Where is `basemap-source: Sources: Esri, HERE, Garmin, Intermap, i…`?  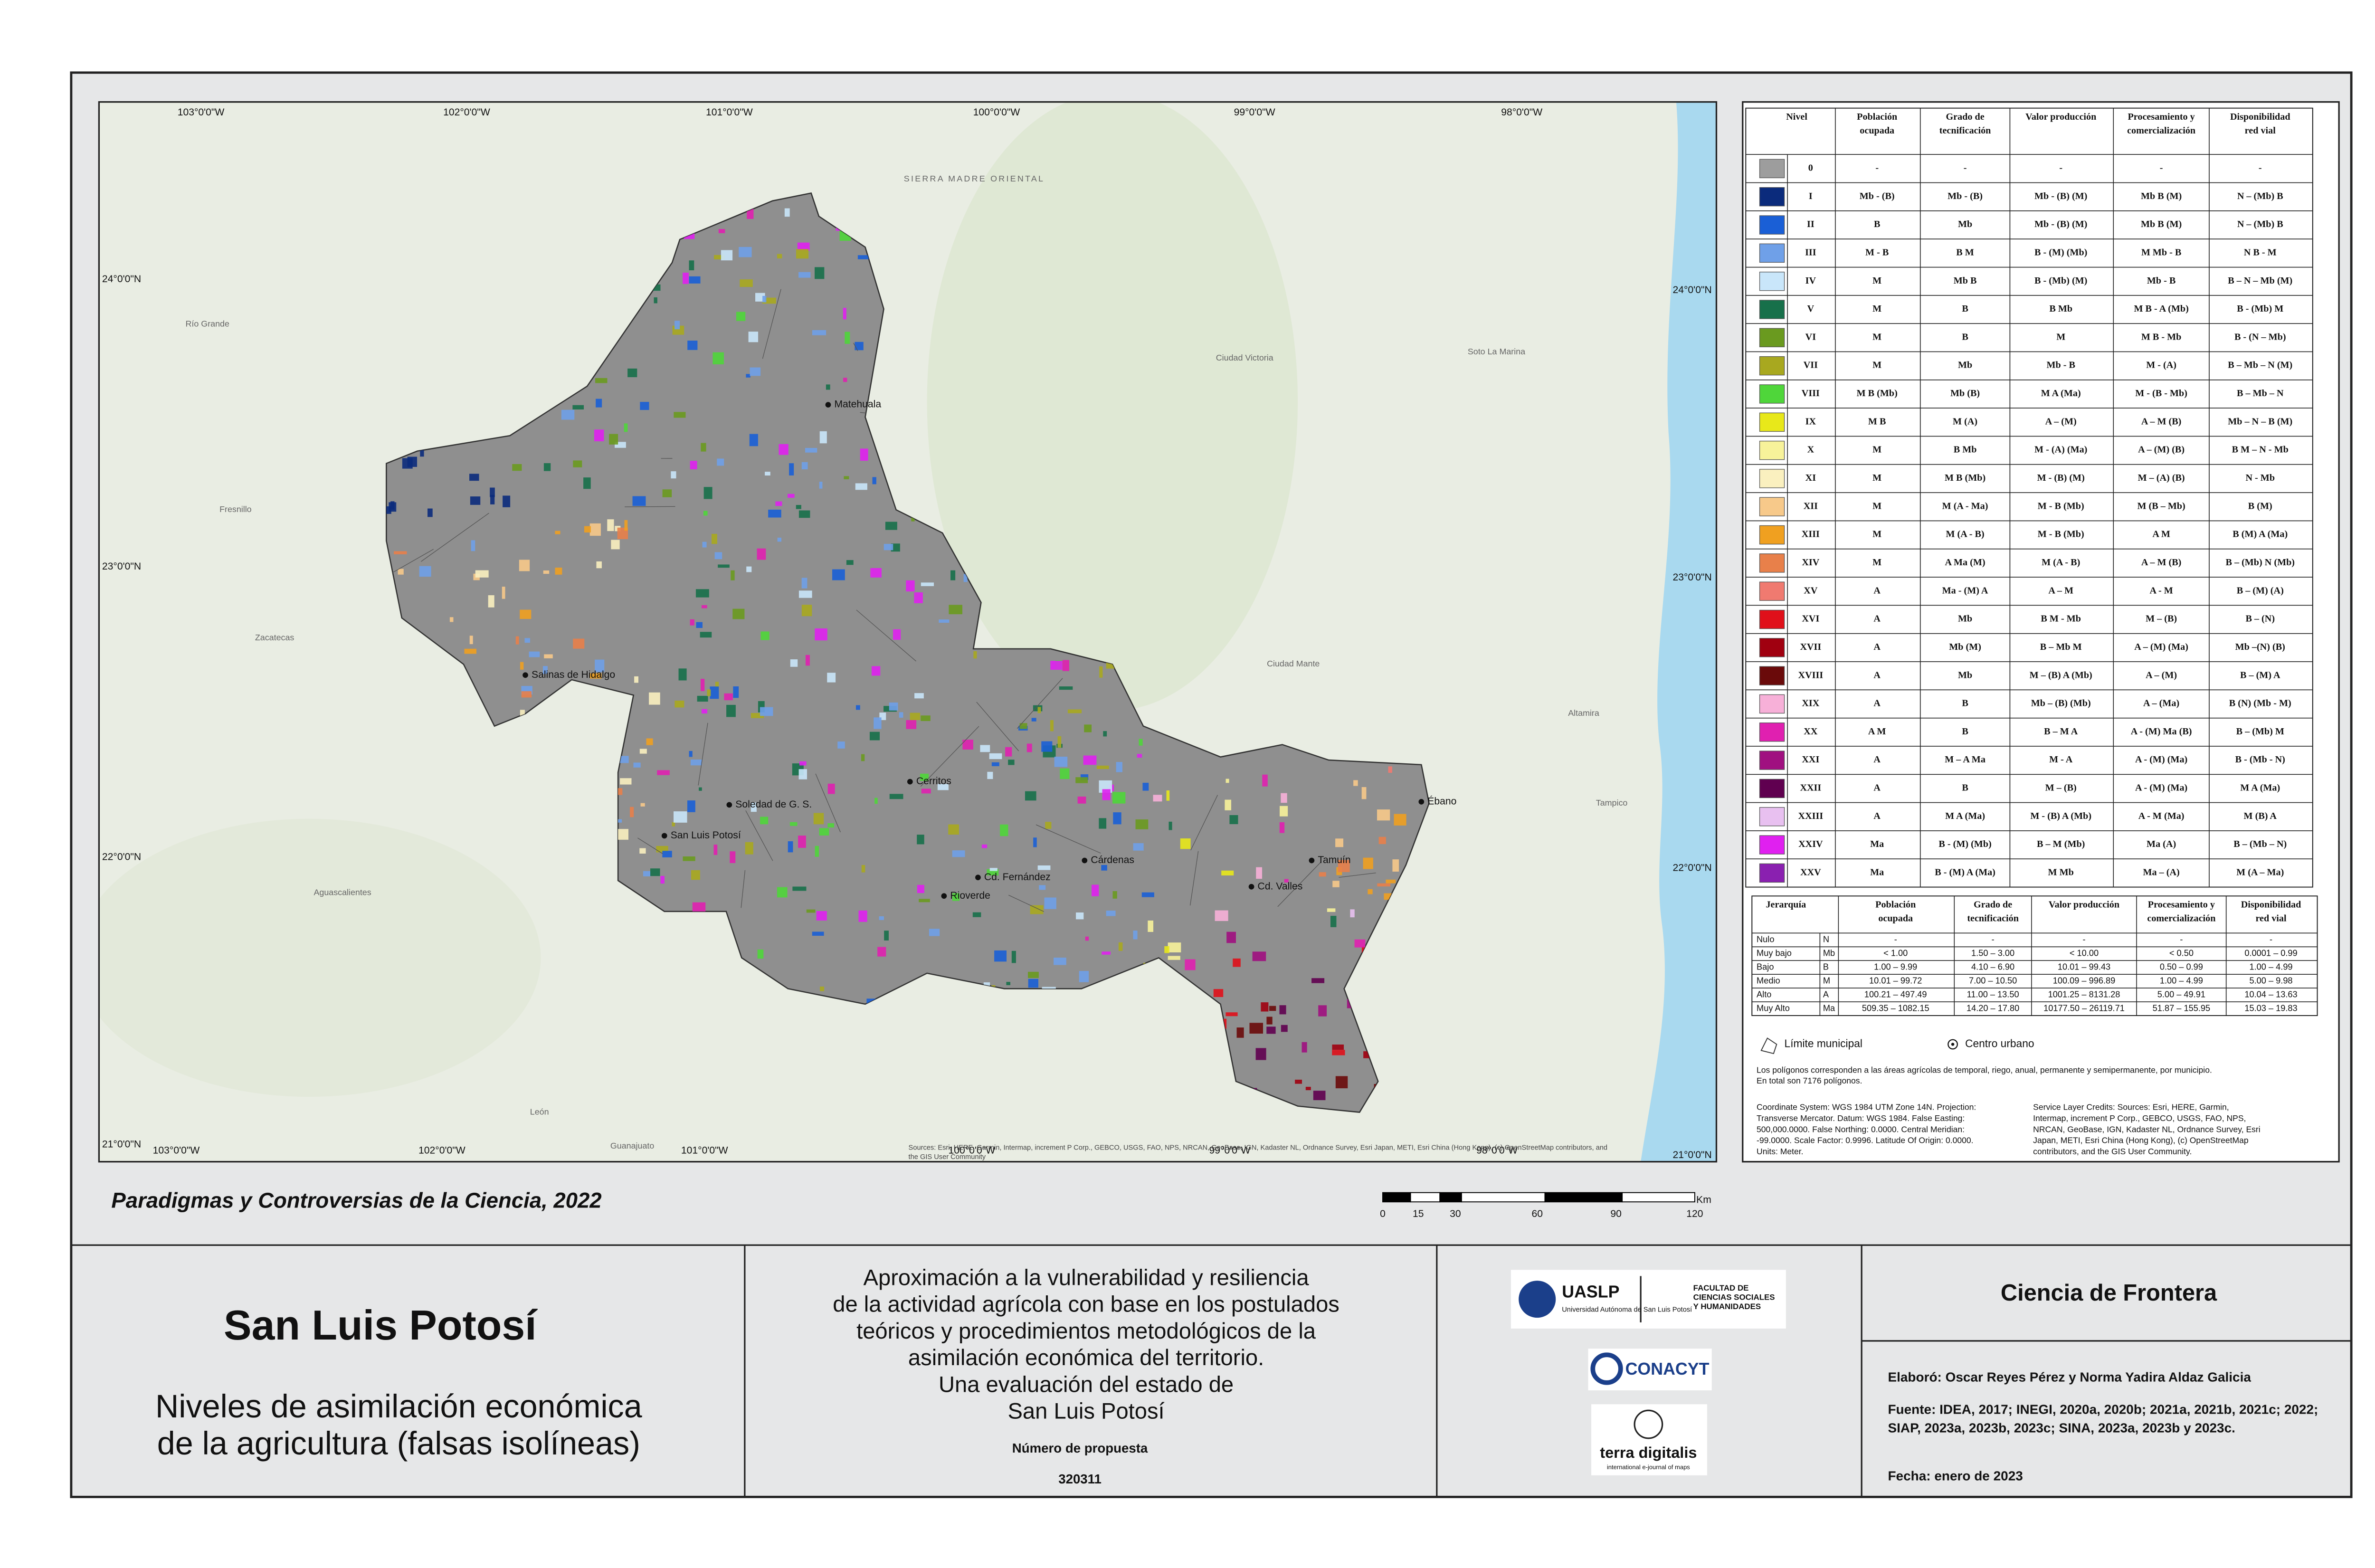
basemap-source: Sources: Esri, HERE, Garmin, Intermap, i… is located at coordinates (1258, 1147).